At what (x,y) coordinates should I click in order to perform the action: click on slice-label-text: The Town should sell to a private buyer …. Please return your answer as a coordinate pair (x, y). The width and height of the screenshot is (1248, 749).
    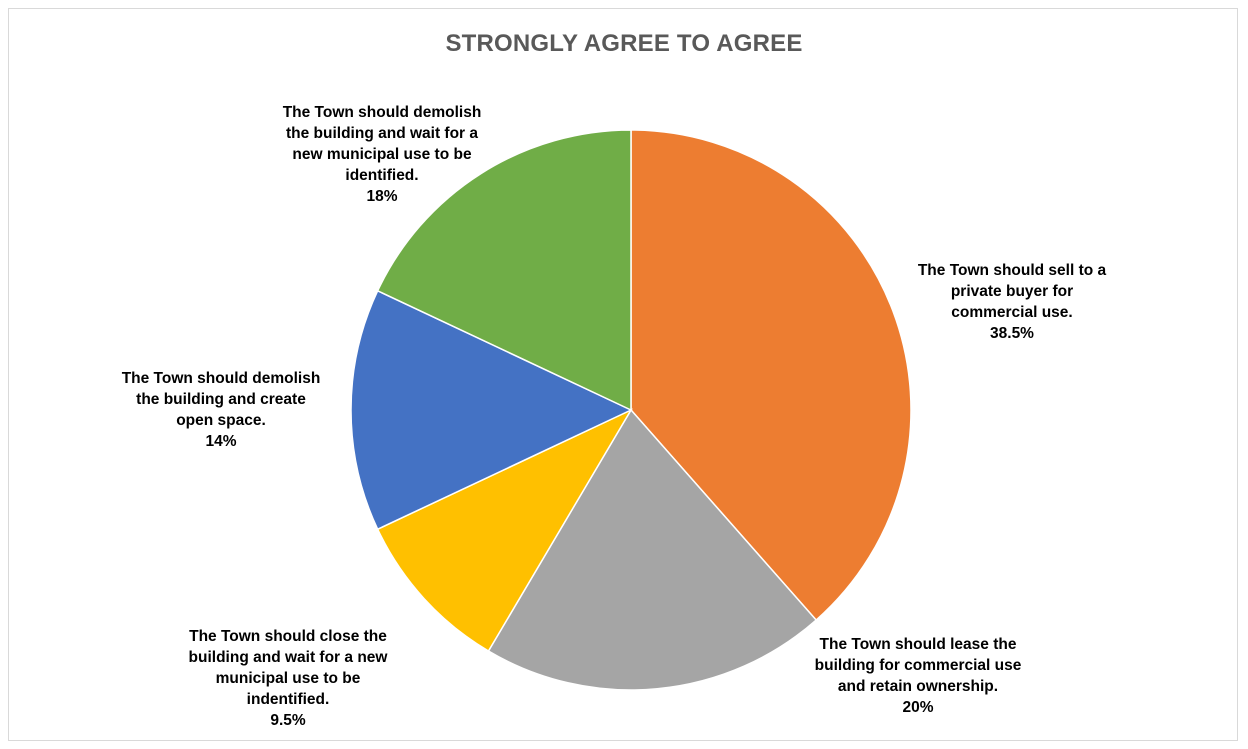
    Looking at the image, I should click on (1012, 291).